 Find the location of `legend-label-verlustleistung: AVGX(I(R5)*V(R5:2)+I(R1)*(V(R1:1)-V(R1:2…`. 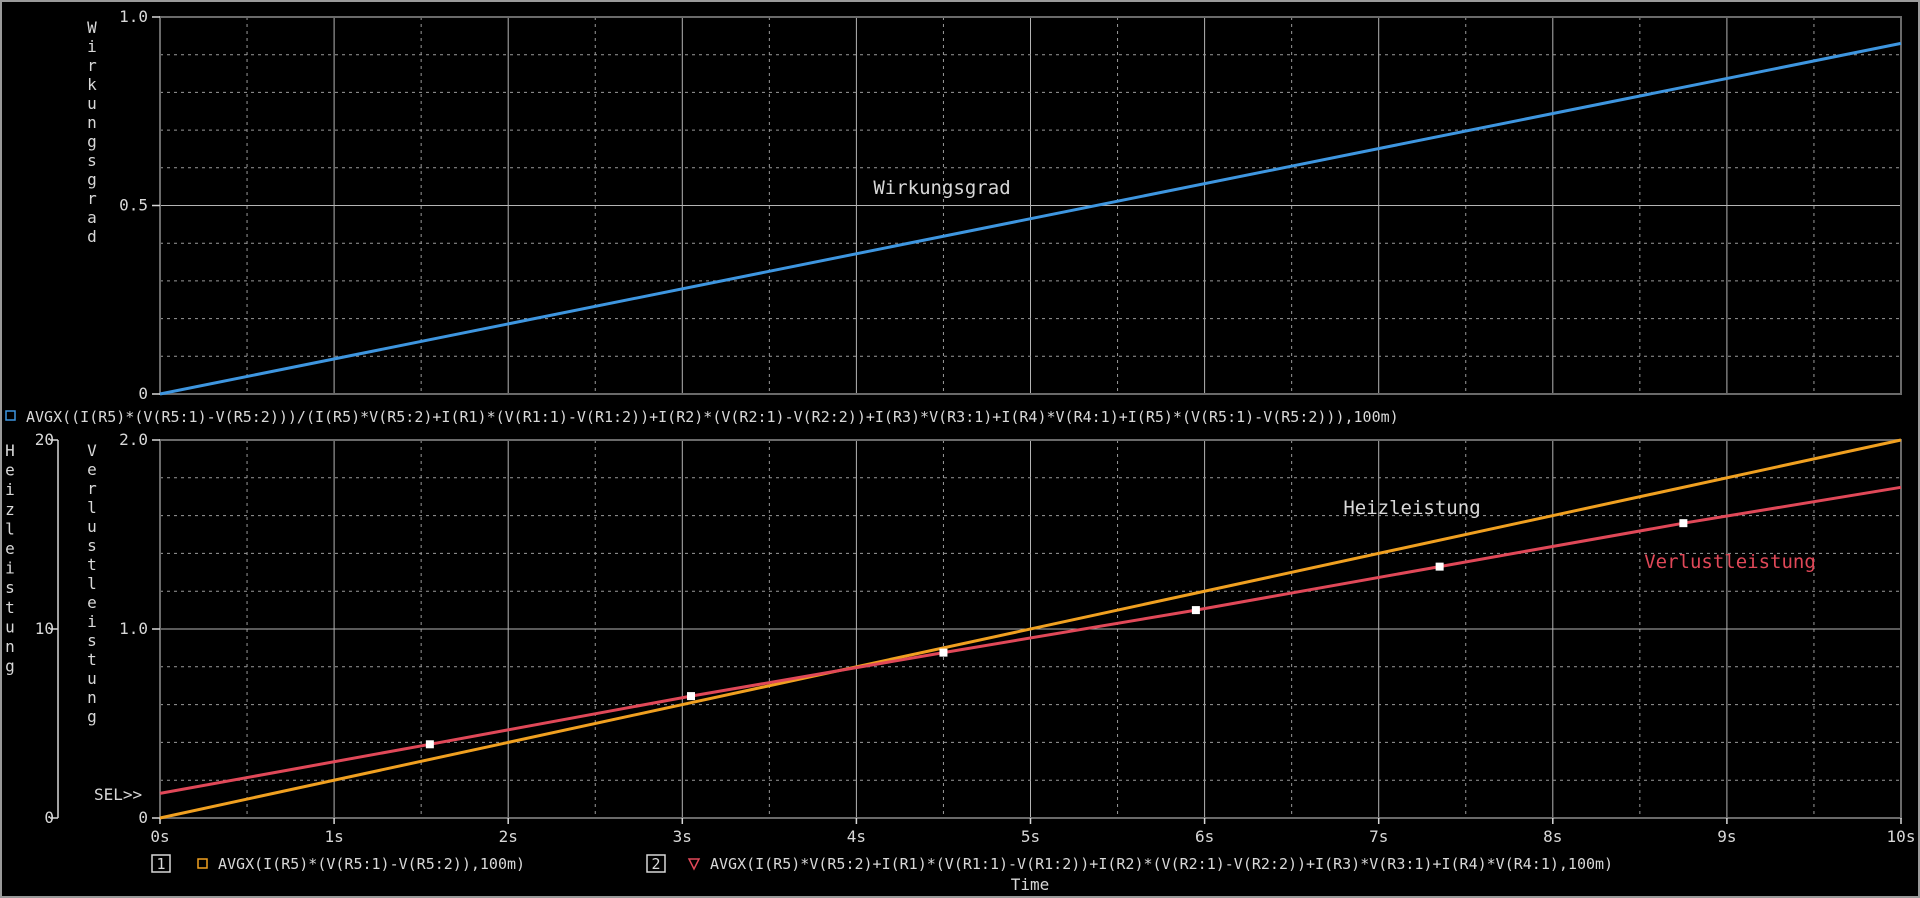

legend-label-verlustleistung: AVGX(I(R5)*V(R5:2)+I(R1)*(V(R1:1)-V(R1:2… is located at coordinates (1161, 864).